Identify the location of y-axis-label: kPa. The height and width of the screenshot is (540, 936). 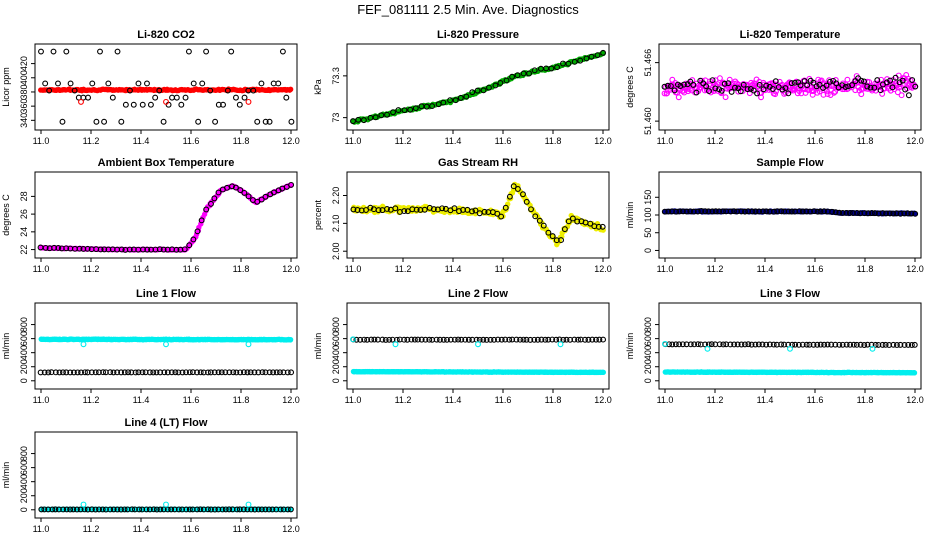
(318, 87).